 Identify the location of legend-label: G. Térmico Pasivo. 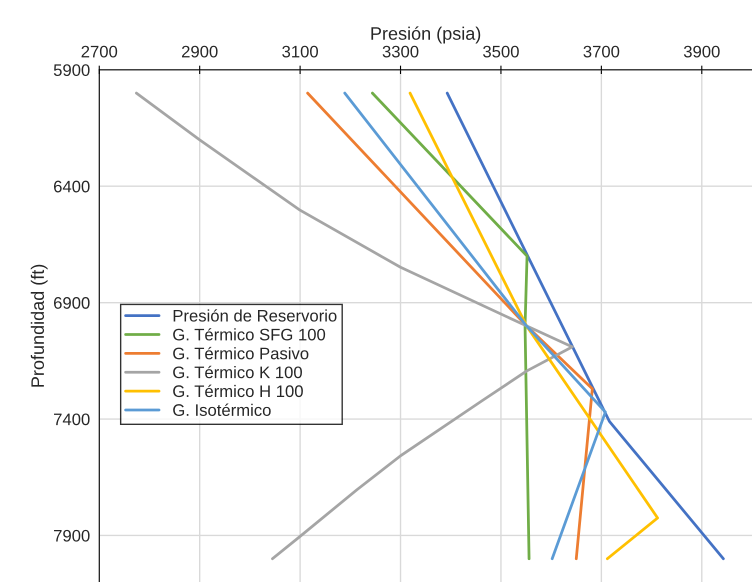
(240, 353).